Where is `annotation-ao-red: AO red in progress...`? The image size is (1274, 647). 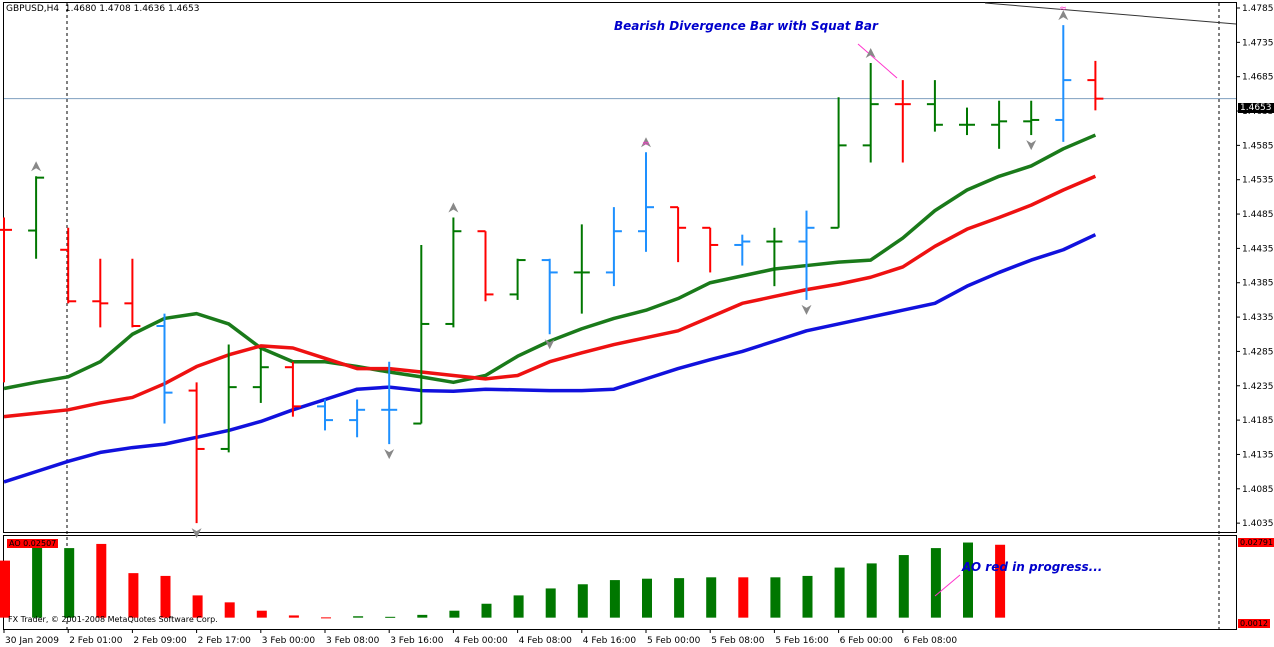 annotation-ao-red: AO red in progress... is located at coordinates (1032, 567).